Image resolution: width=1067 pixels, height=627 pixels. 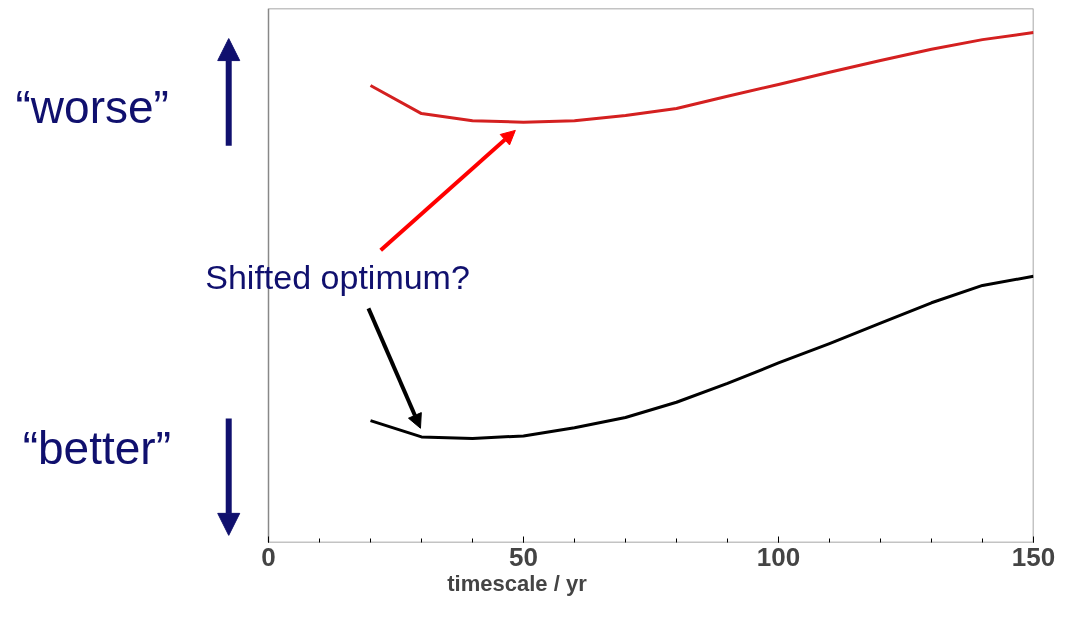 I want to click on x-tick-label: 50, so click(x=523, y=556).